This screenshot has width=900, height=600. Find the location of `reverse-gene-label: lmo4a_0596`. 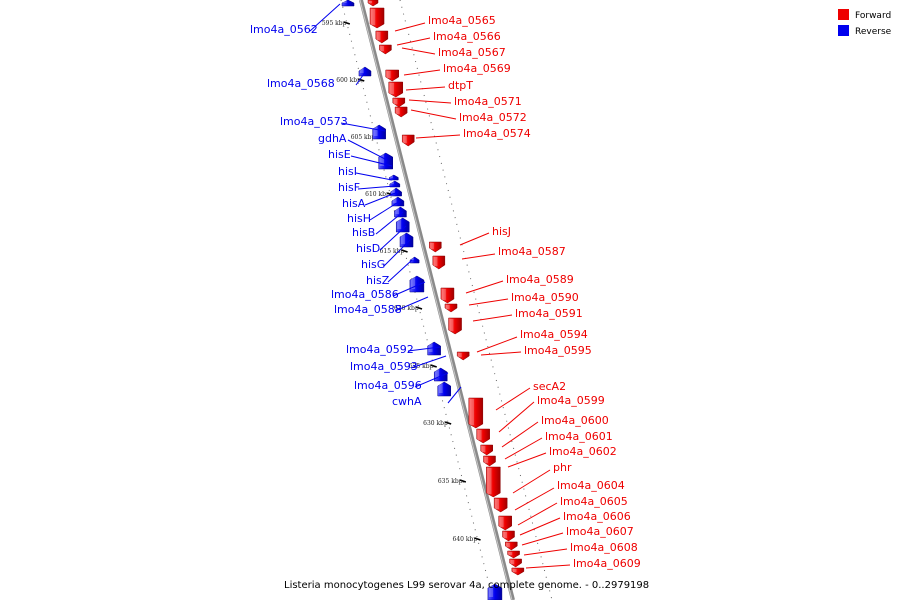

reverse-gene-label: lmo4a_0596 is located at coordinates (388, 385).